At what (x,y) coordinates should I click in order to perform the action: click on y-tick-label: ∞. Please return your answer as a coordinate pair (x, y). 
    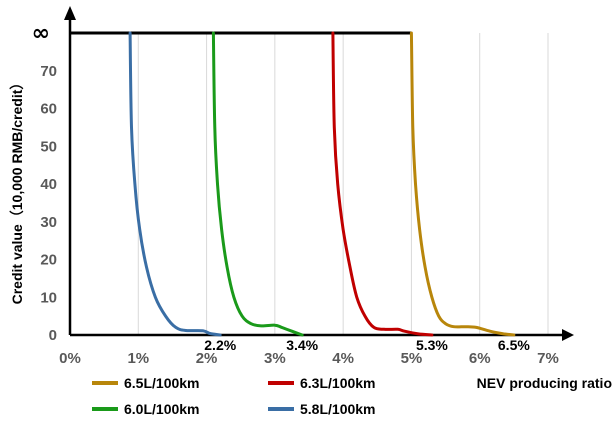
    Looking at the image, I should click on (41, 33).